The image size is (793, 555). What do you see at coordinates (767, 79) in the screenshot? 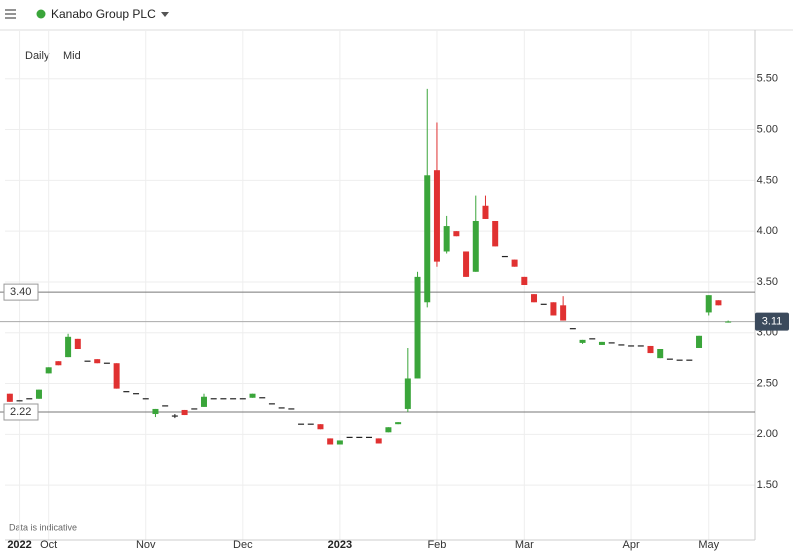
I see `y-tick-label: 5.50` at bounding box center [767, 79].